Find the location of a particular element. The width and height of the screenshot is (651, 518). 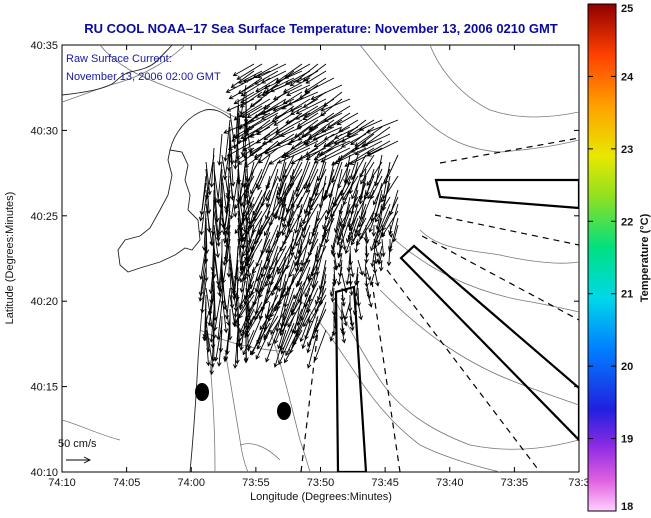

colorbar-tick-label: 19 is located at coordinates (627, 440).